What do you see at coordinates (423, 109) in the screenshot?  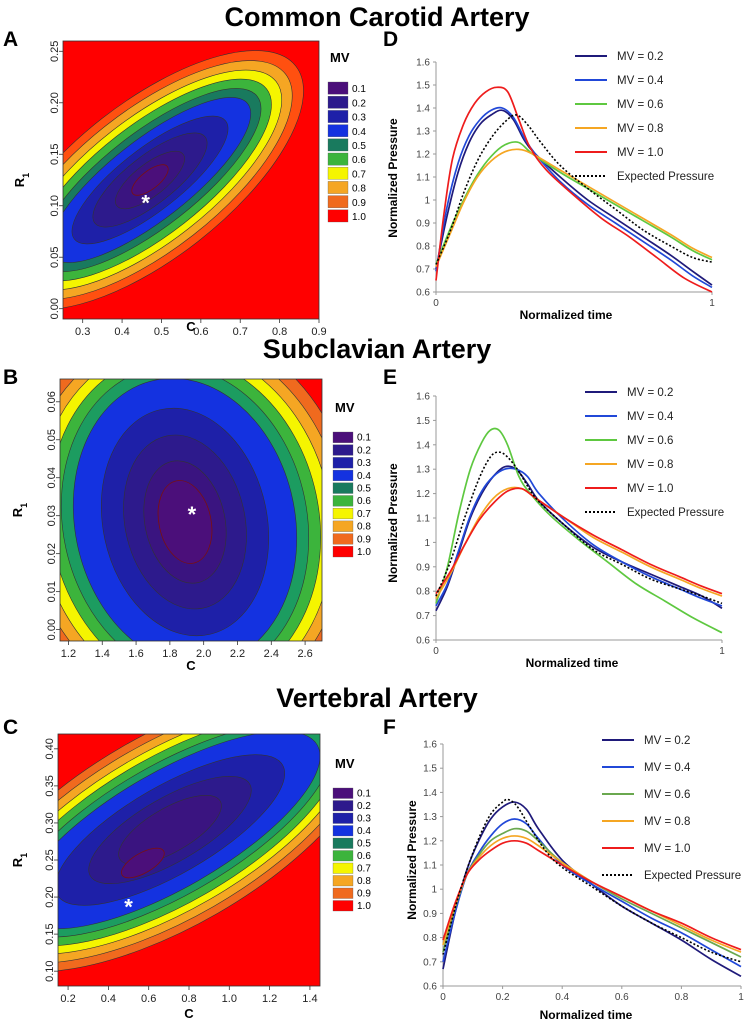 I see `y-tick-label: 1.4` at bounding box center [423, 109].